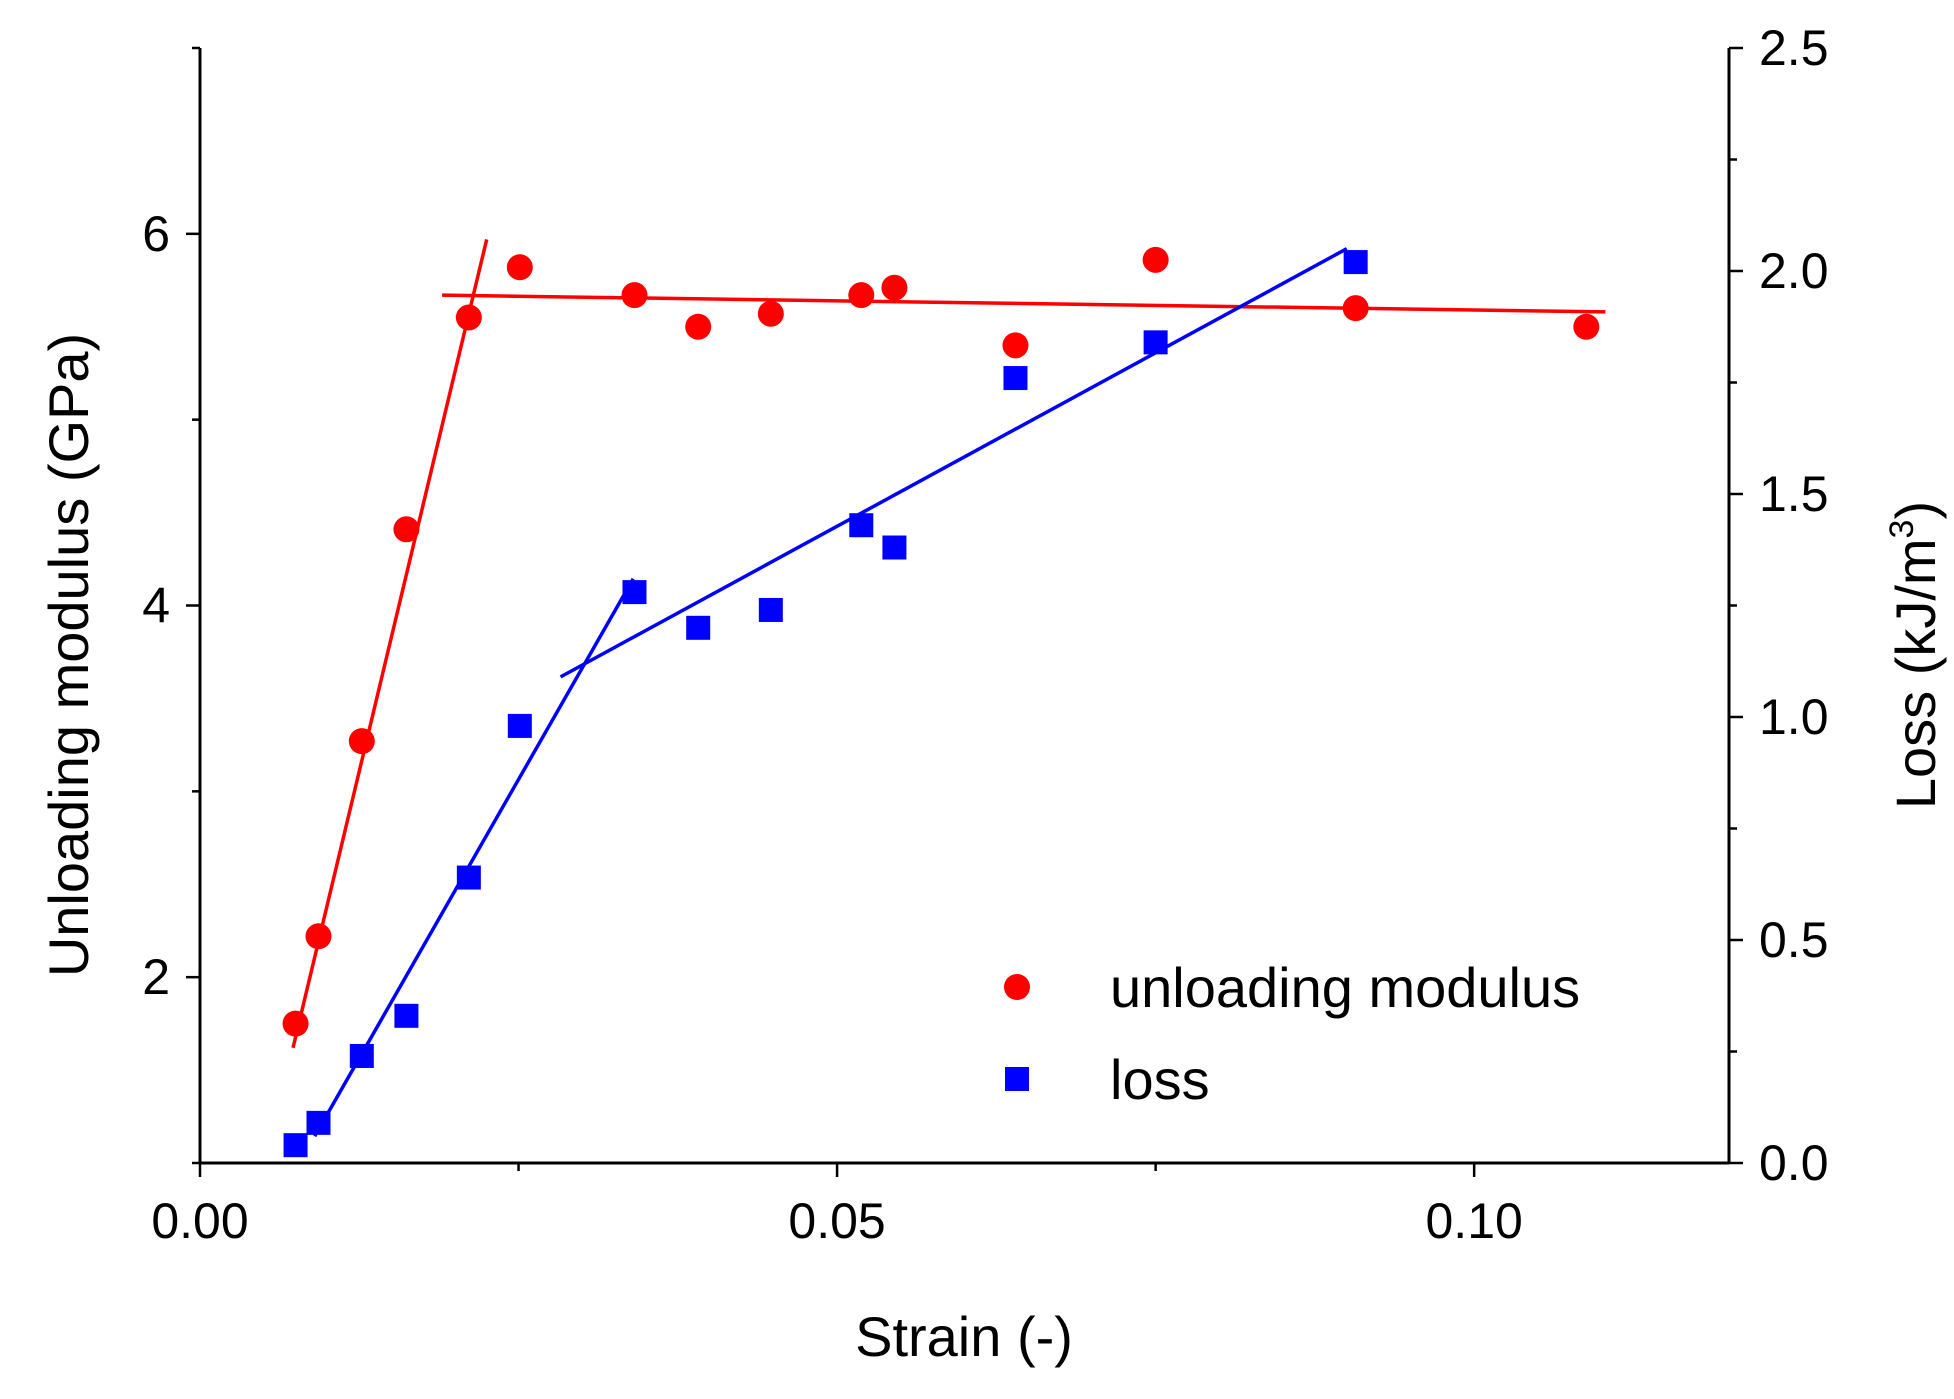  What do you see at coordinates (1915, 510) in the screenshot?
I see `right-y-axis-title-close: )` at bounding box center [1915, 510].